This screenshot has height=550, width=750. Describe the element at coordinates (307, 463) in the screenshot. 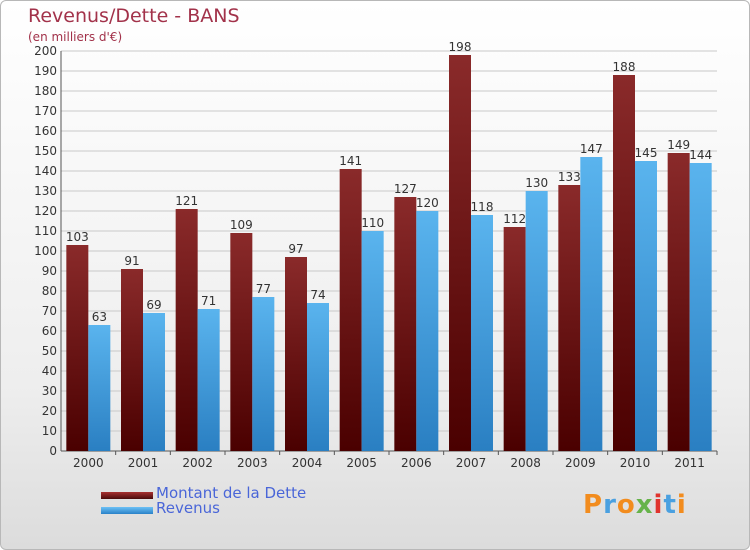

I see `x-tick-label: 2004` at that location.